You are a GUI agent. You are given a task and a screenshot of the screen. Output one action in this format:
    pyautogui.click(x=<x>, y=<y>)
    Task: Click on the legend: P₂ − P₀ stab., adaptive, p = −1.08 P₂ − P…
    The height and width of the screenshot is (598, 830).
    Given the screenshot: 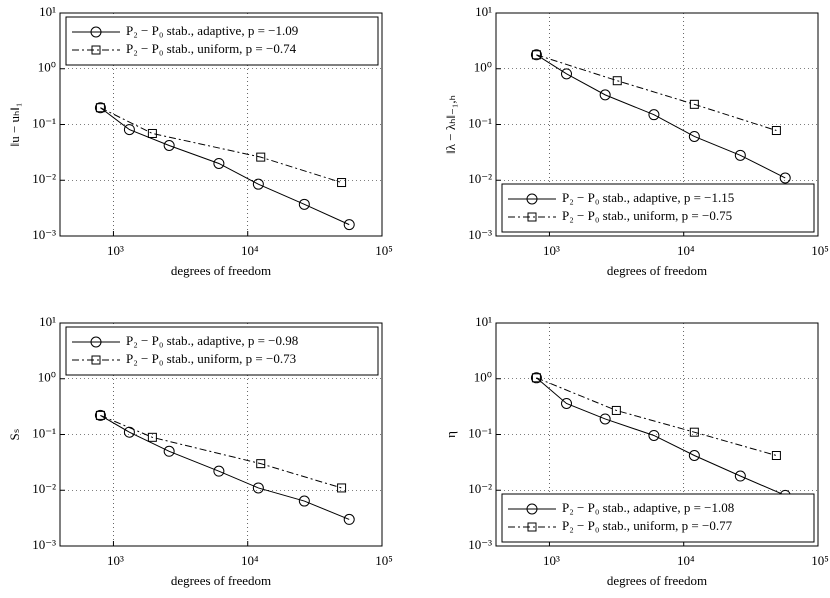 What is the action you would take?
    pyautogui.click(x=658, y=518)
    